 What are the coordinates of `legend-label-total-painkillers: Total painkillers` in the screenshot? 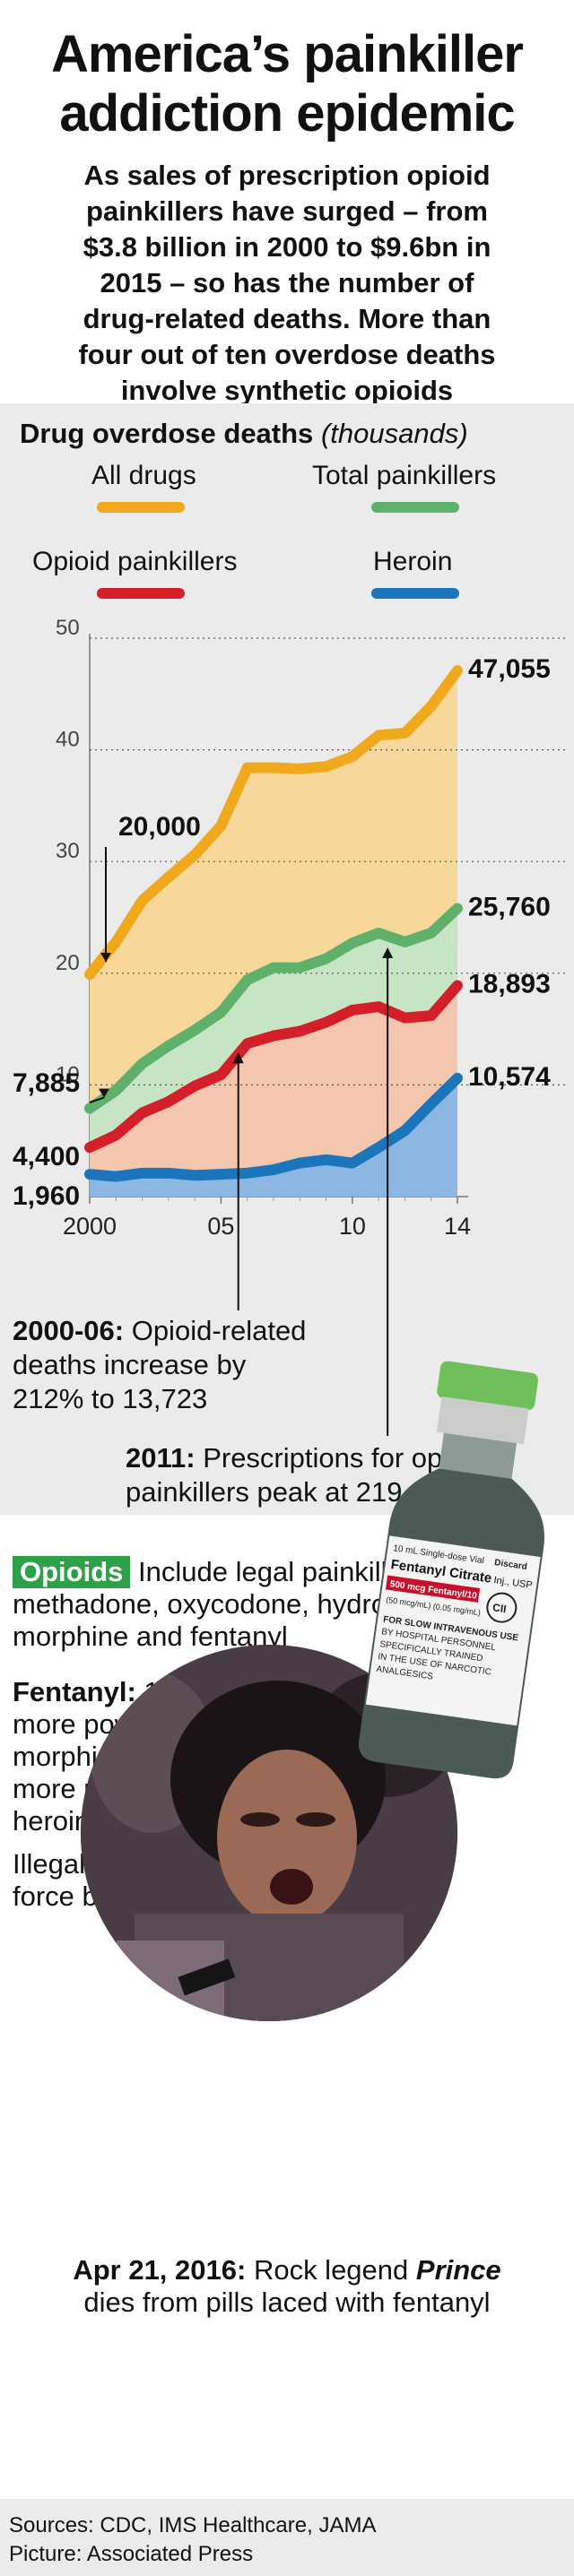 It's located at (404, 475).